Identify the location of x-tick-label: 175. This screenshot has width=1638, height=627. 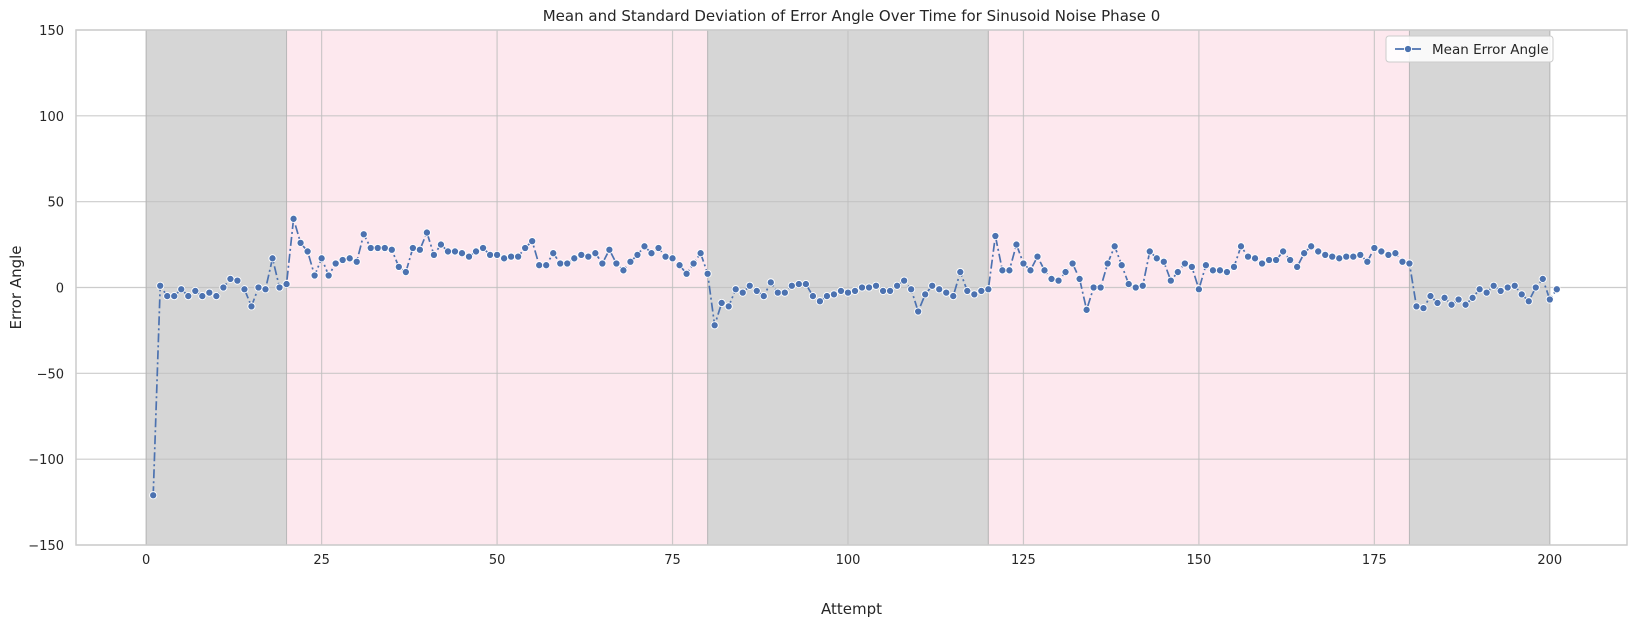
(1374, 560).